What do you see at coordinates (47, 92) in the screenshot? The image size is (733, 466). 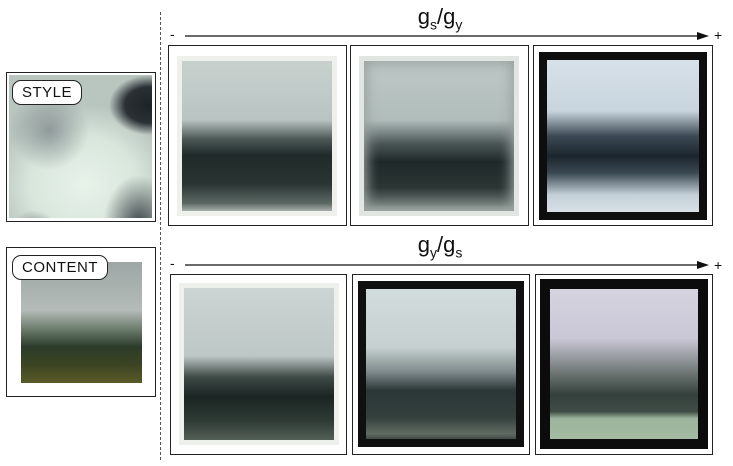 I see `style-label: STYLE` at bounding box center [47, 92].